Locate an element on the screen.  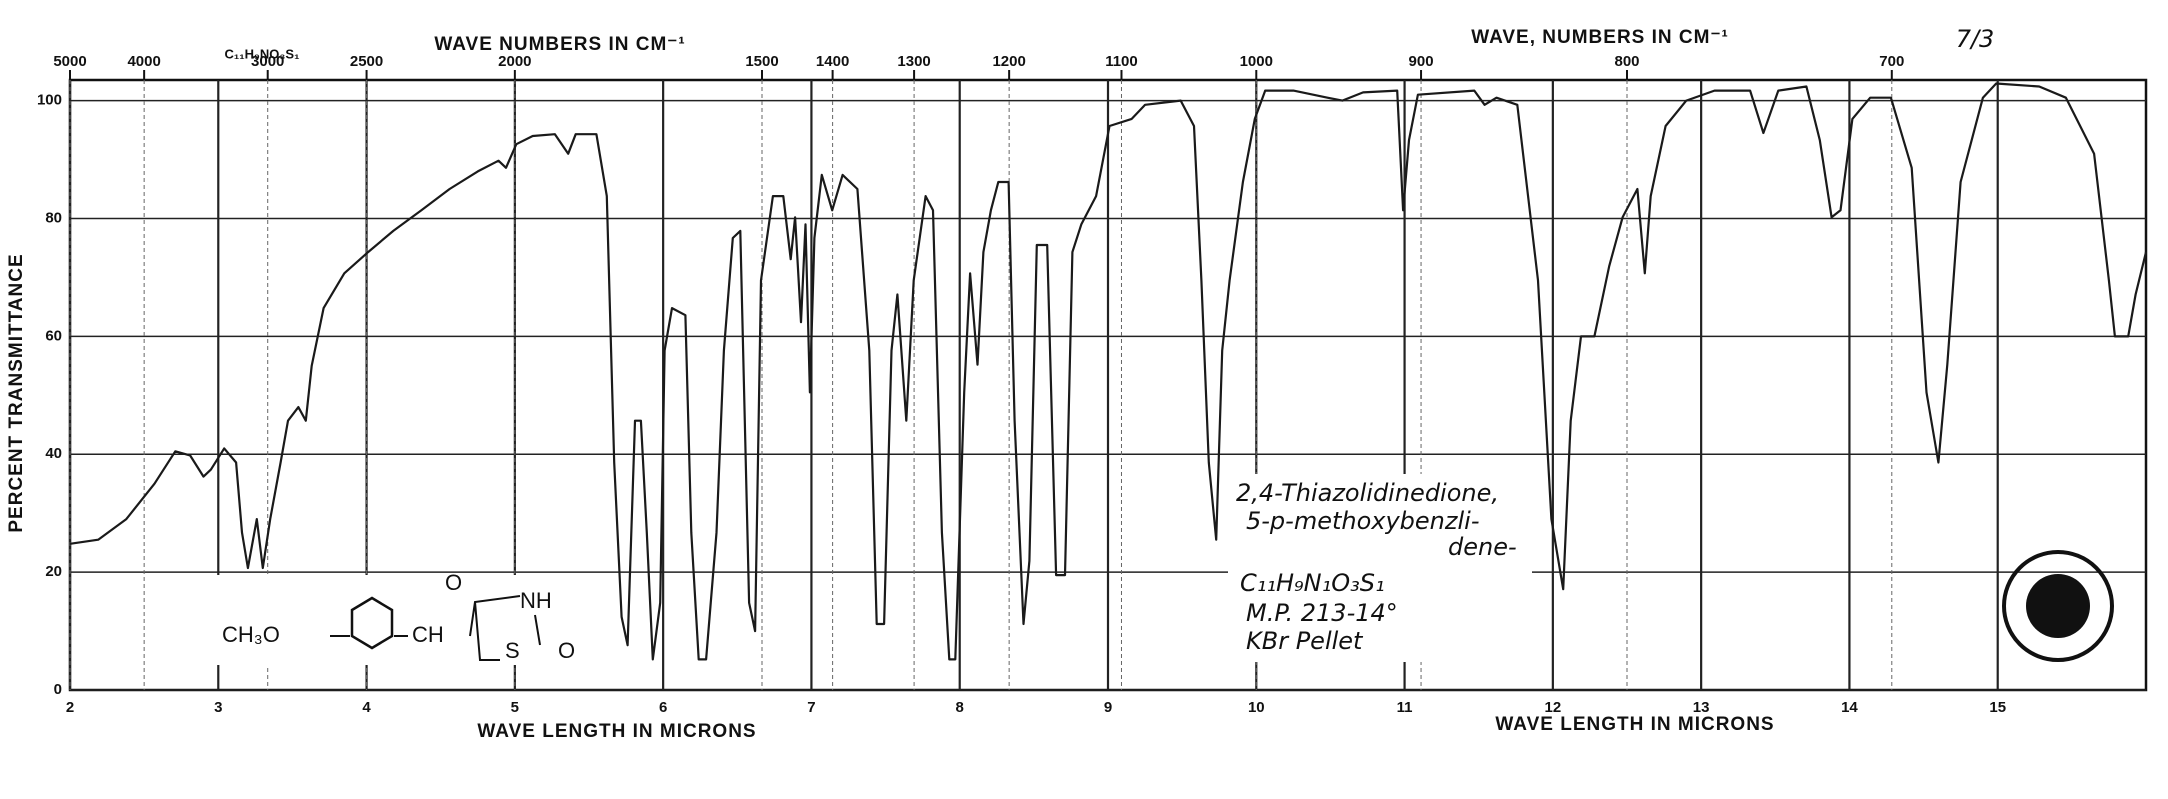
annotation: dene- is located at coordinates (1482, 547).